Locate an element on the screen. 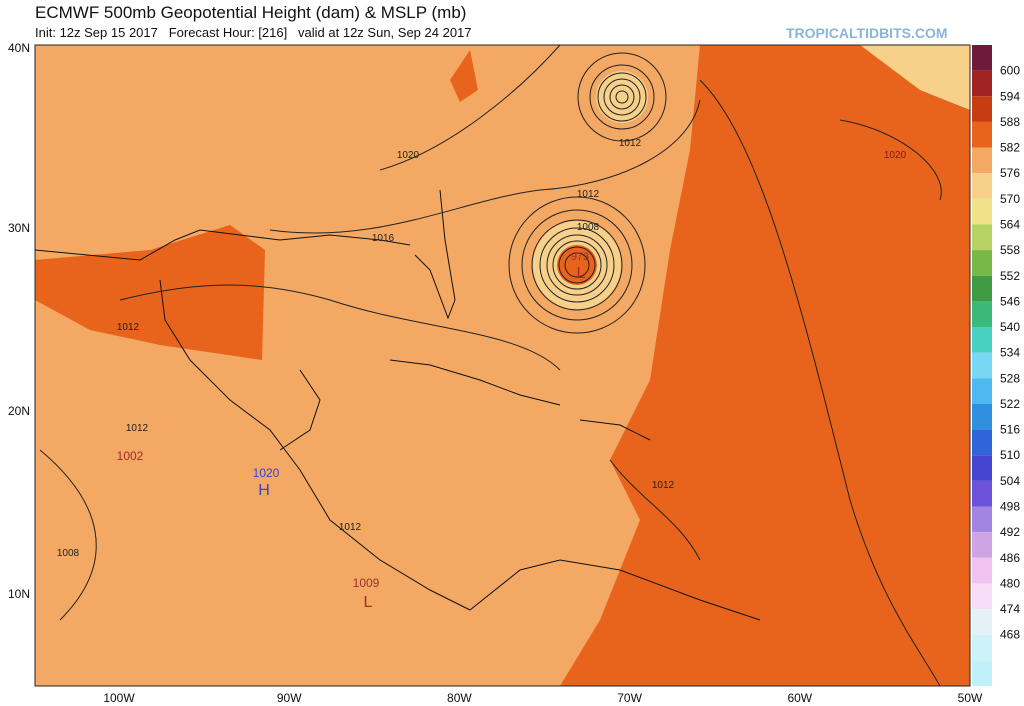 This screenshot has width=1024, height=706. lon-label: 80W is located at coordinates (459, 698).